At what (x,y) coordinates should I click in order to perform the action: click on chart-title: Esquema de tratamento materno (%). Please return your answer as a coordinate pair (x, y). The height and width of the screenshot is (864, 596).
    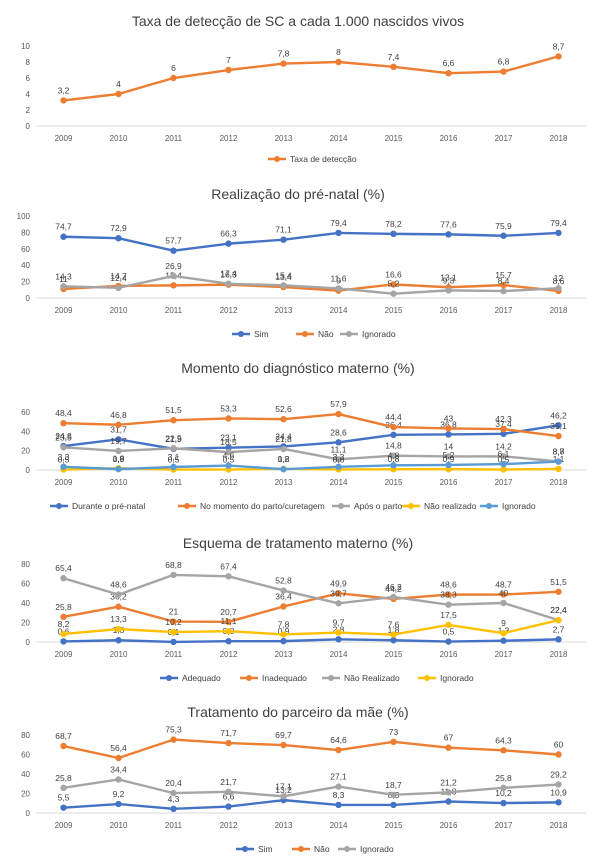
    Looking at the image, I should click on (298, 543).